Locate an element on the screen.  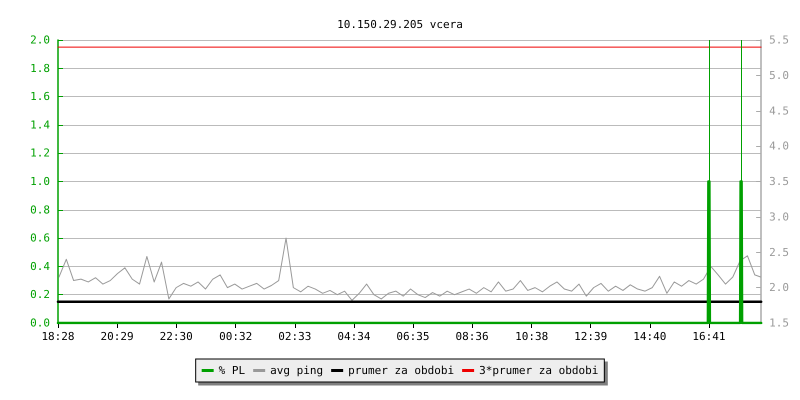
legend-label: avg ping is located at coordinates (297, 370).